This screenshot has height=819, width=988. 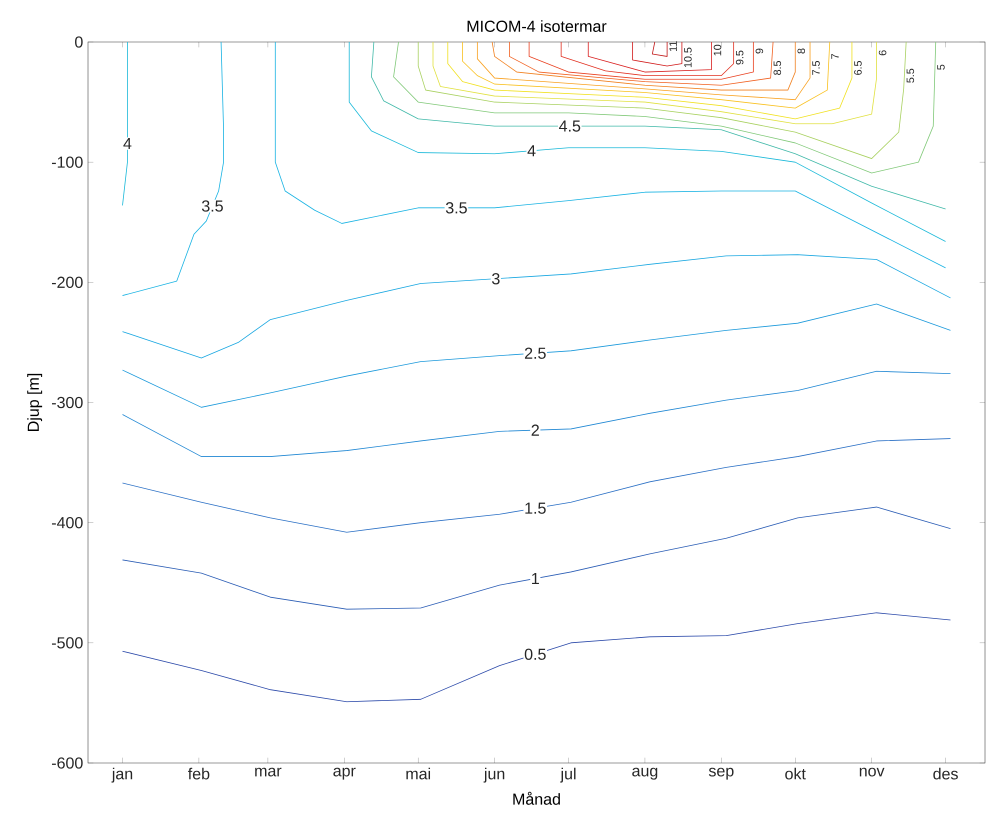 What do you see at coordinates (872, 772) in the screenshot?
I see `x-tick-label: nov` at bounding box center [872, 772].